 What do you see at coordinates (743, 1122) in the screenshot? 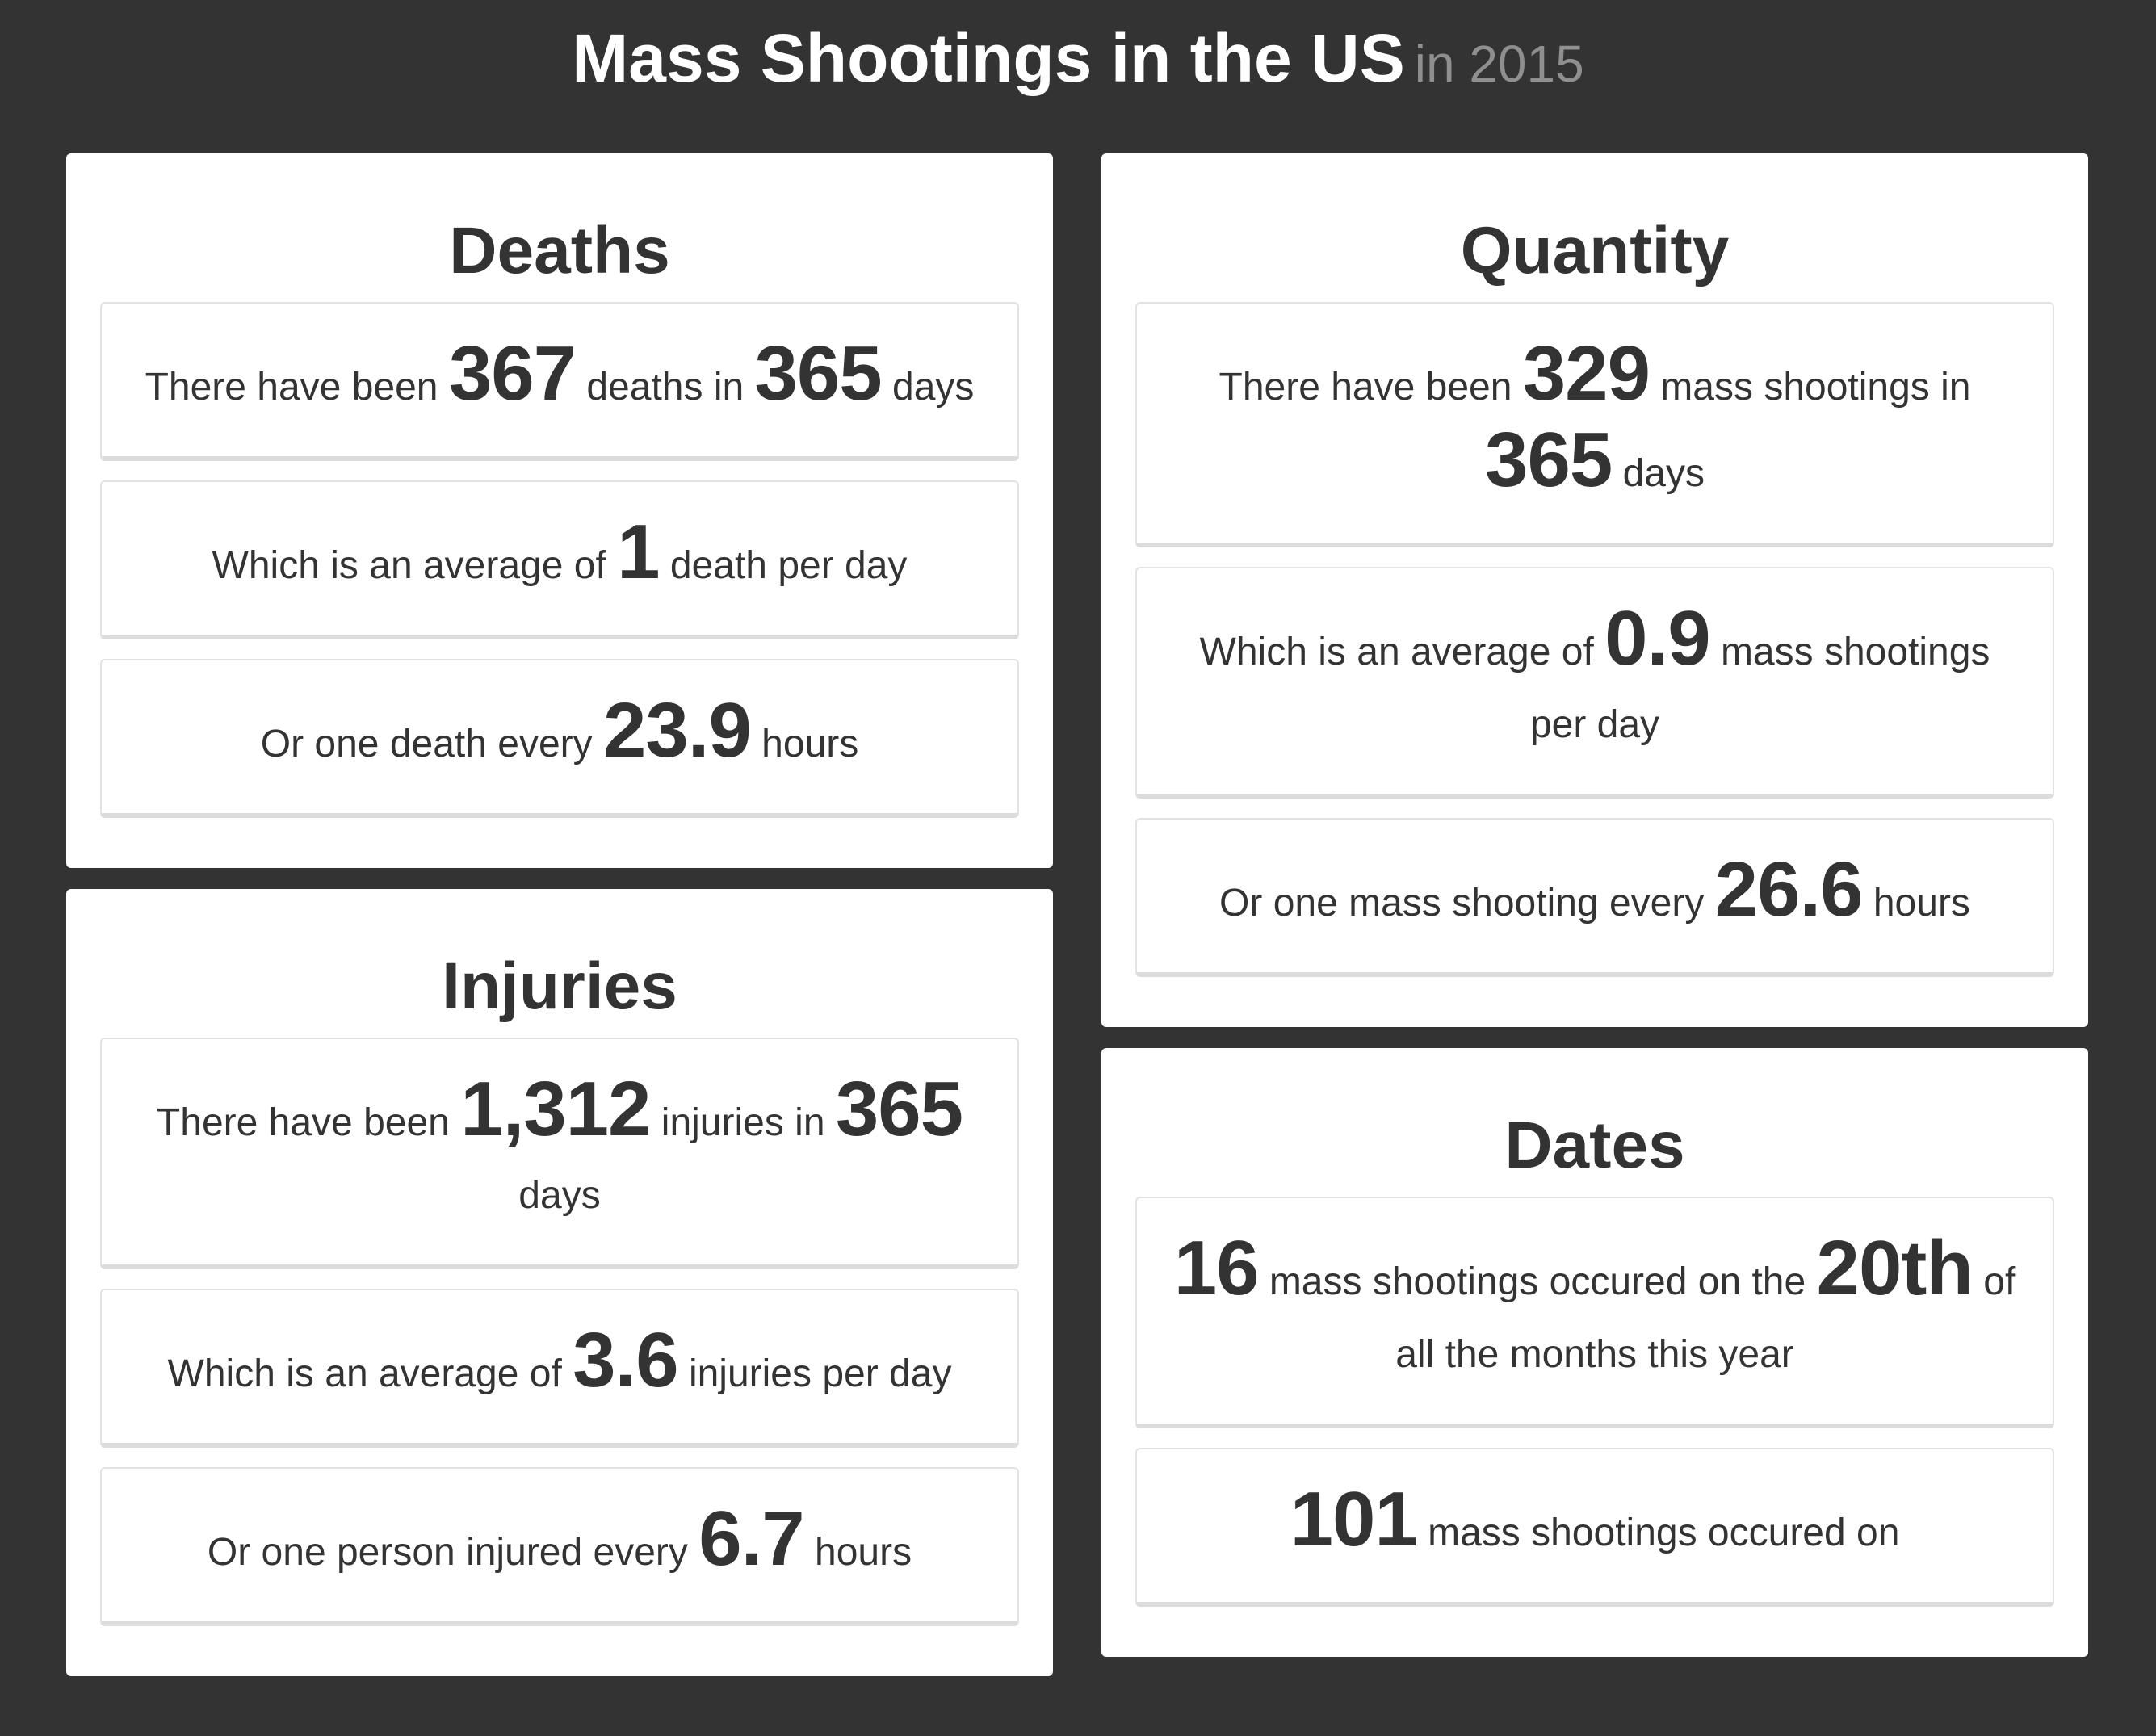
I see `stat-text: injuries in` at bounding box center [743, 1122].